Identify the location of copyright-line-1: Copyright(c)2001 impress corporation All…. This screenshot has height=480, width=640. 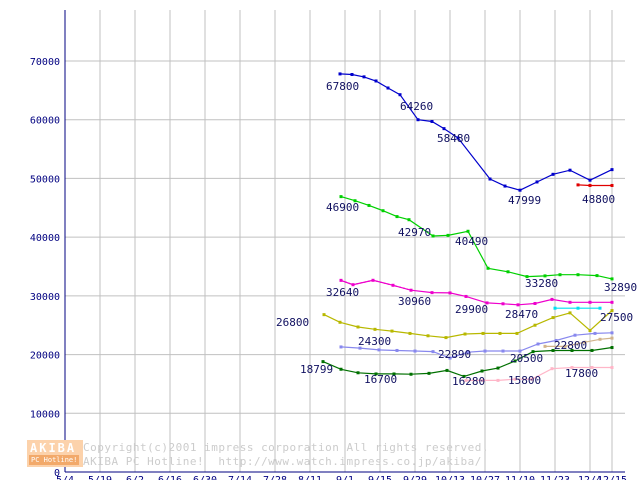
(286, 447).